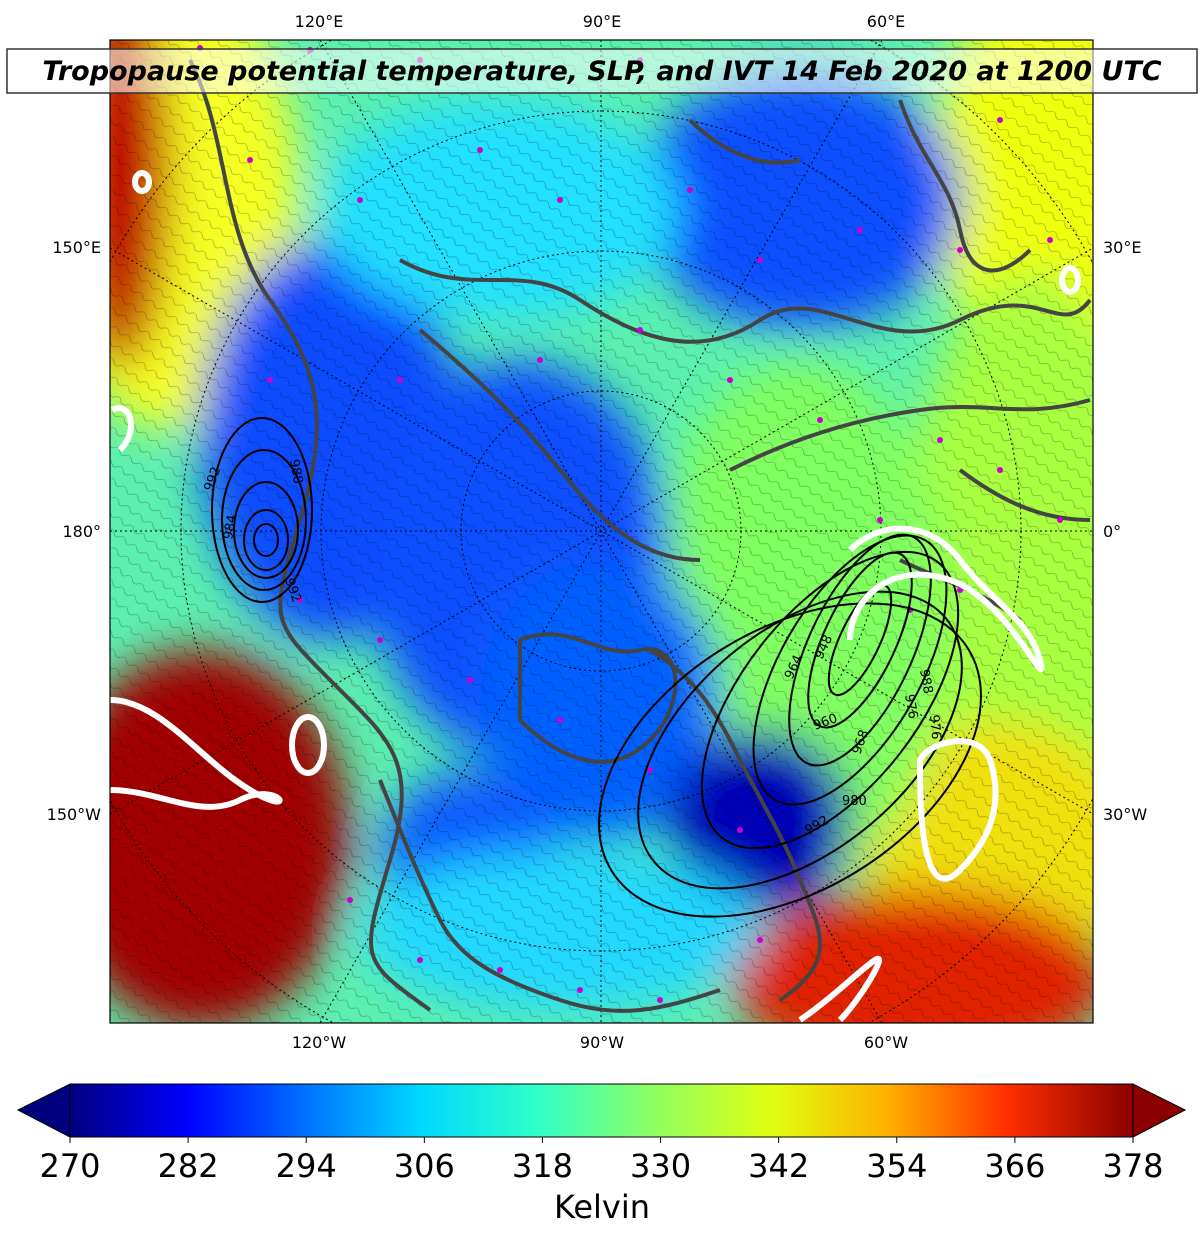 The height and width of the screenshot is (1238, 1203). Describe the element at coordinates (306, 1166) in the screenshot. I see `colorbar-tick-label: 294` at that location.